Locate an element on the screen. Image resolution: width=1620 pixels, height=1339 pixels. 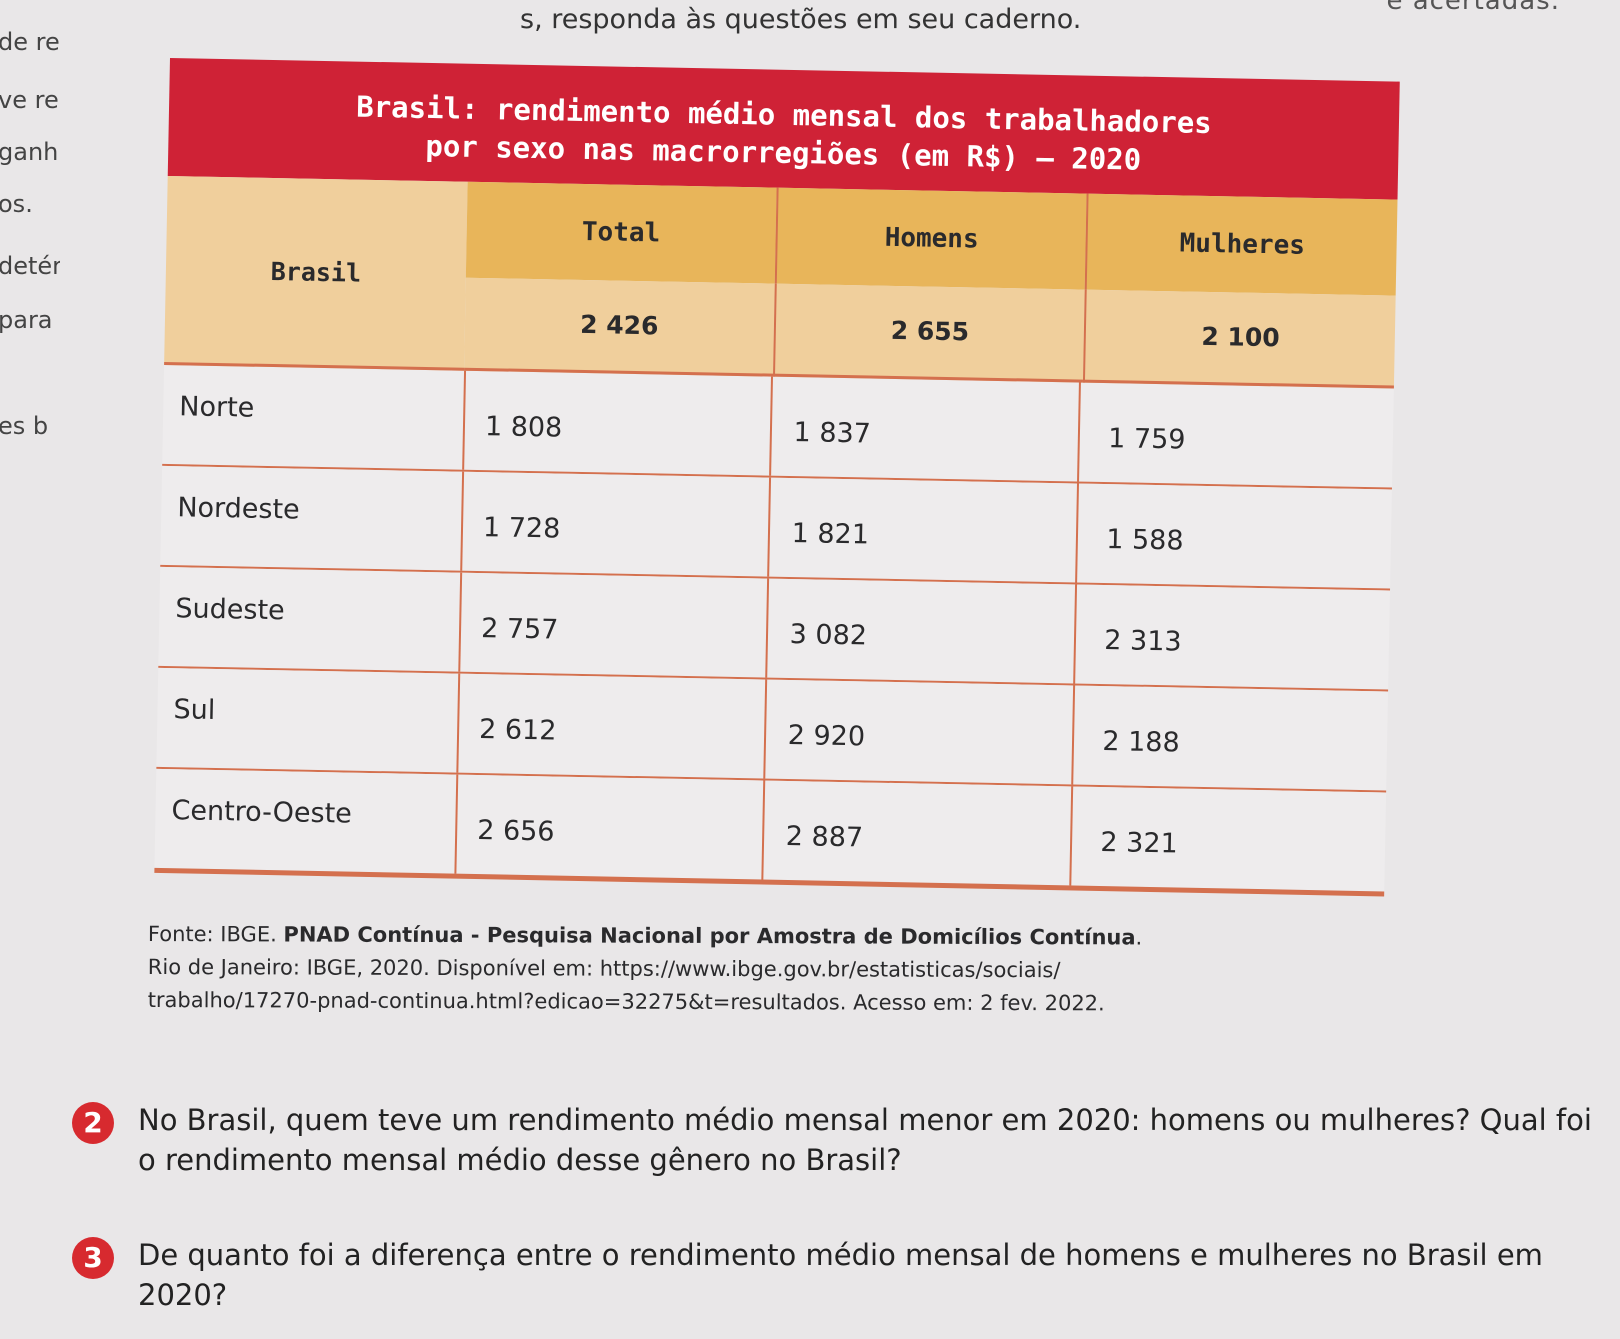
homens-cell: 3 082 is located at coordinates (920, 631).